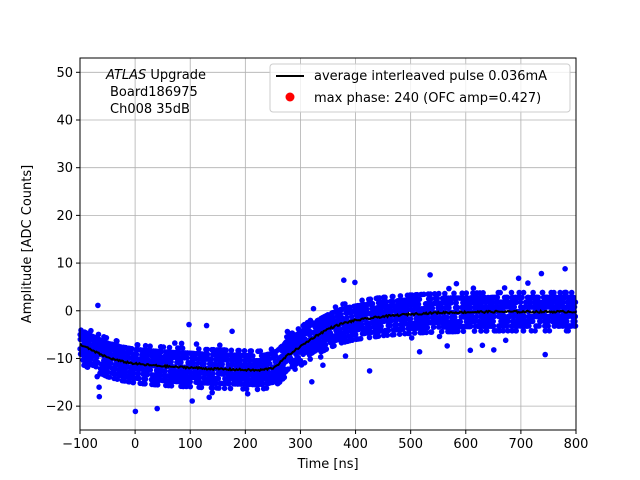 Image resolution: width=640 pixels, height=480 pixels. I want to click on legend-marker-swatch, so click(290, 97).